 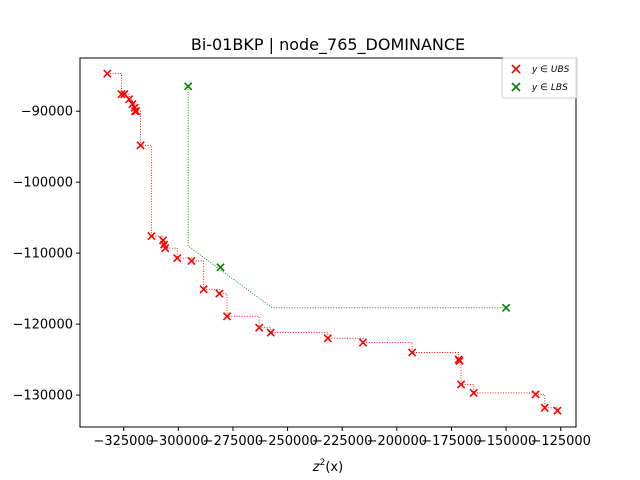 I want to click on legend-label: y ∈ UBS, so click(x=550, y=70).